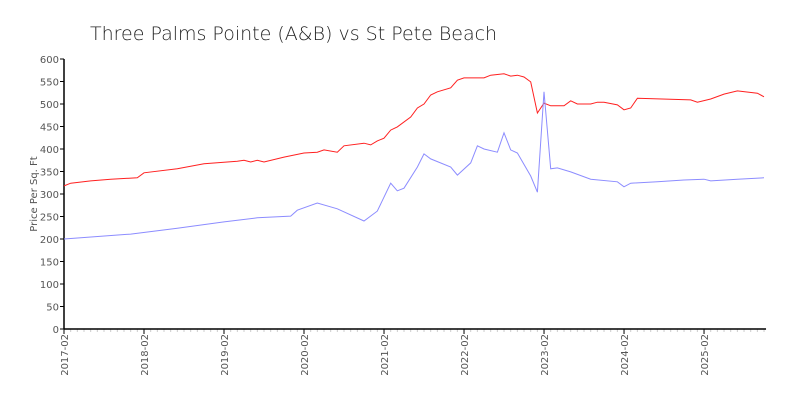 The width and height of the screenshot is (800, 404). I want to click on y-tick-label: 250, so click(49, 218).